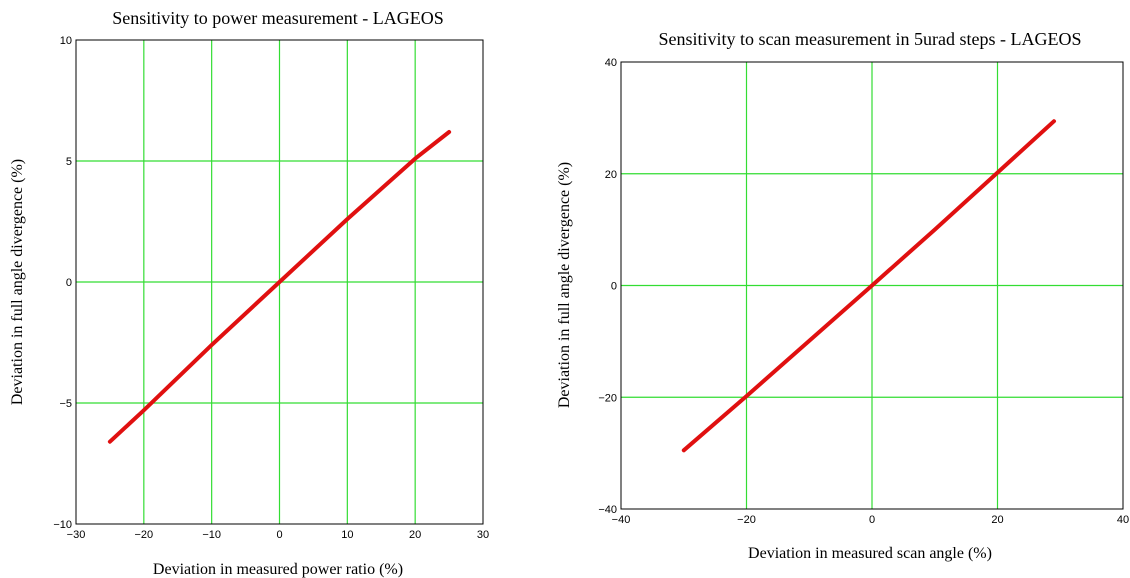 The height and width of the screenshot is (578, 1130). I want to click on x-axis-label: Deviation in measured scan angle (%), so click(870, 553).